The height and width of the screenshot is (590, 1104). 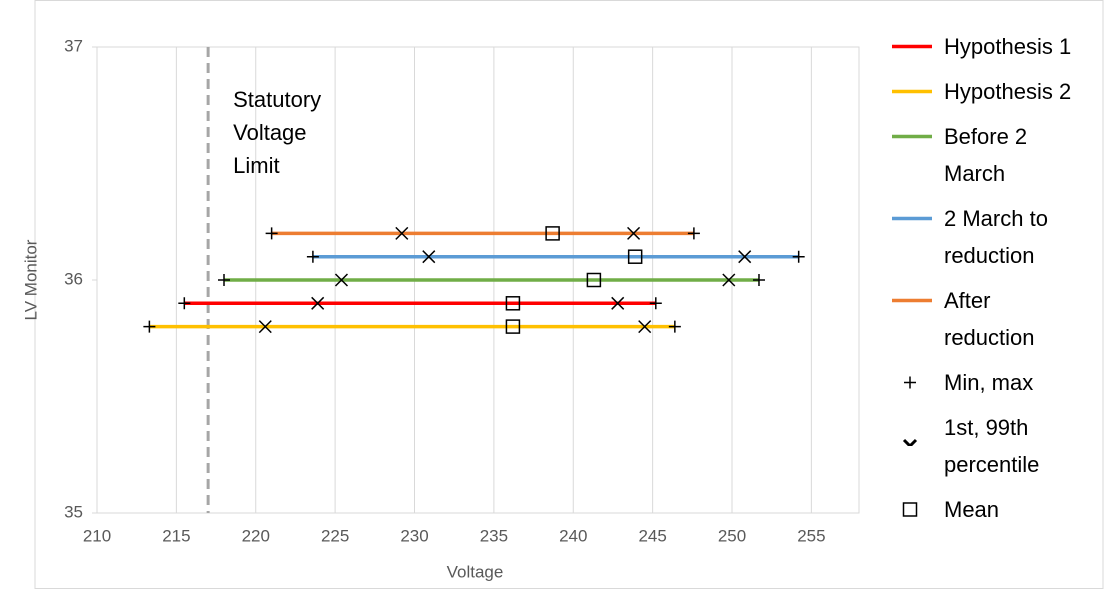 What do you see at coordinates (989, 319) in the screenshot?
I see `legend-label: After reduction` at bounding box center [989, 319].